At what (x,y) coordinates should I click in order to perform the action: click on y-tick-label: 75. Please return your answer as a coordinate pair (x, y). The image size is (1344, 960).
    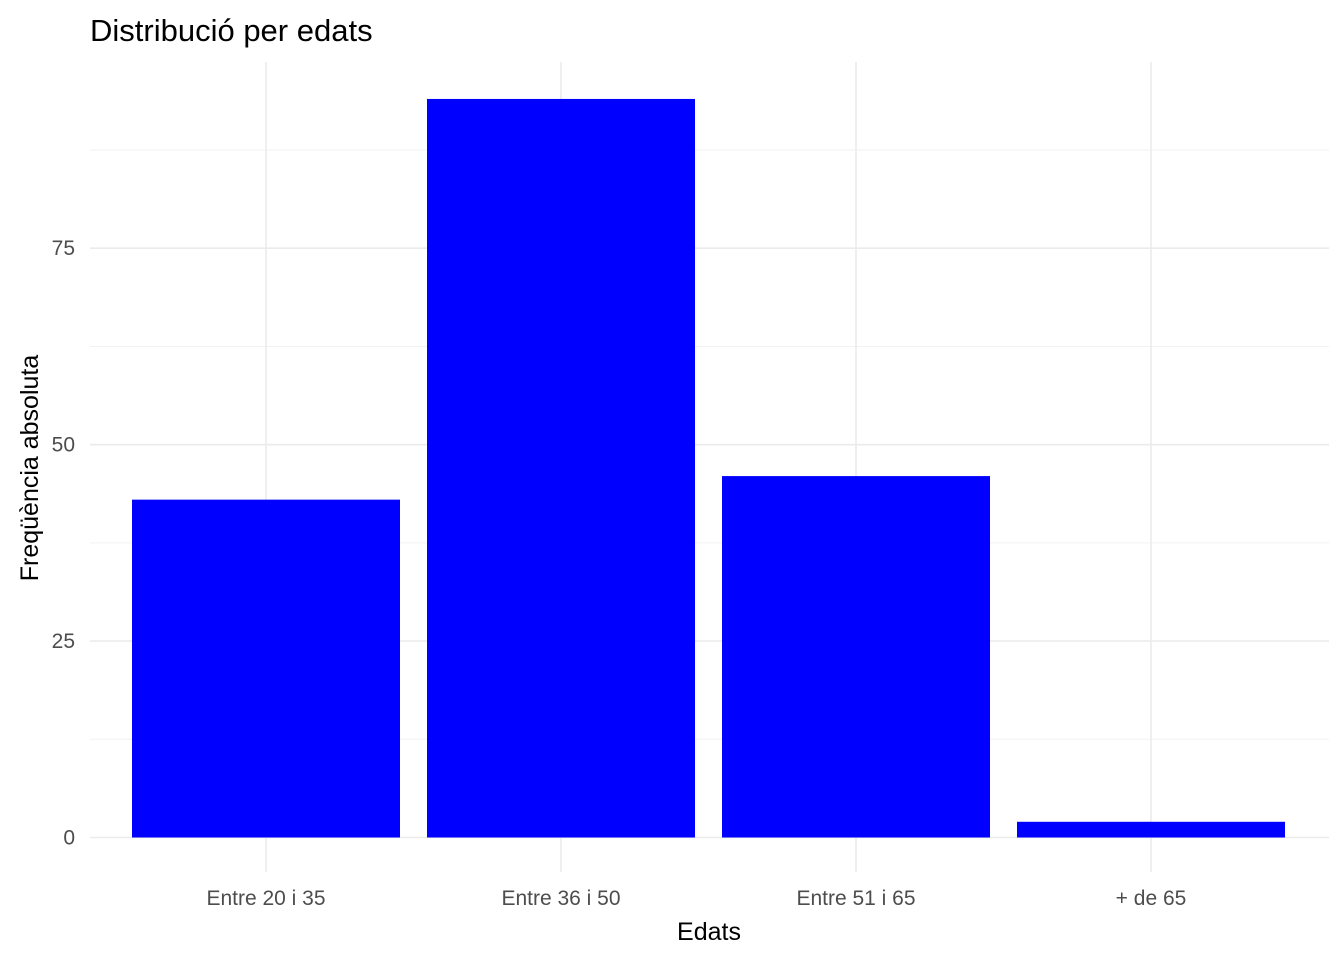
    Looking at the image, I should click on (63, 248).